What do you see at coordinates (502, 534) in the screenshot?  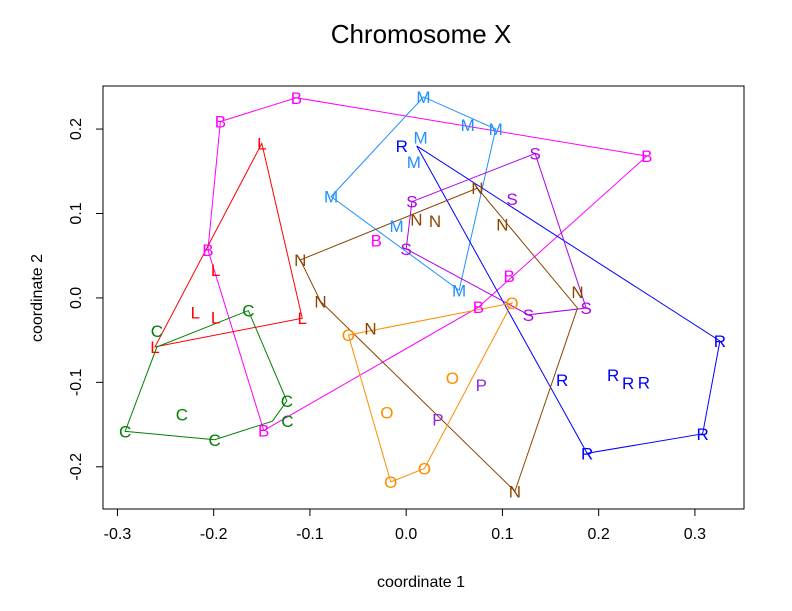 I see `x-tick-label: 0.1` at bounding box center [502, 534].